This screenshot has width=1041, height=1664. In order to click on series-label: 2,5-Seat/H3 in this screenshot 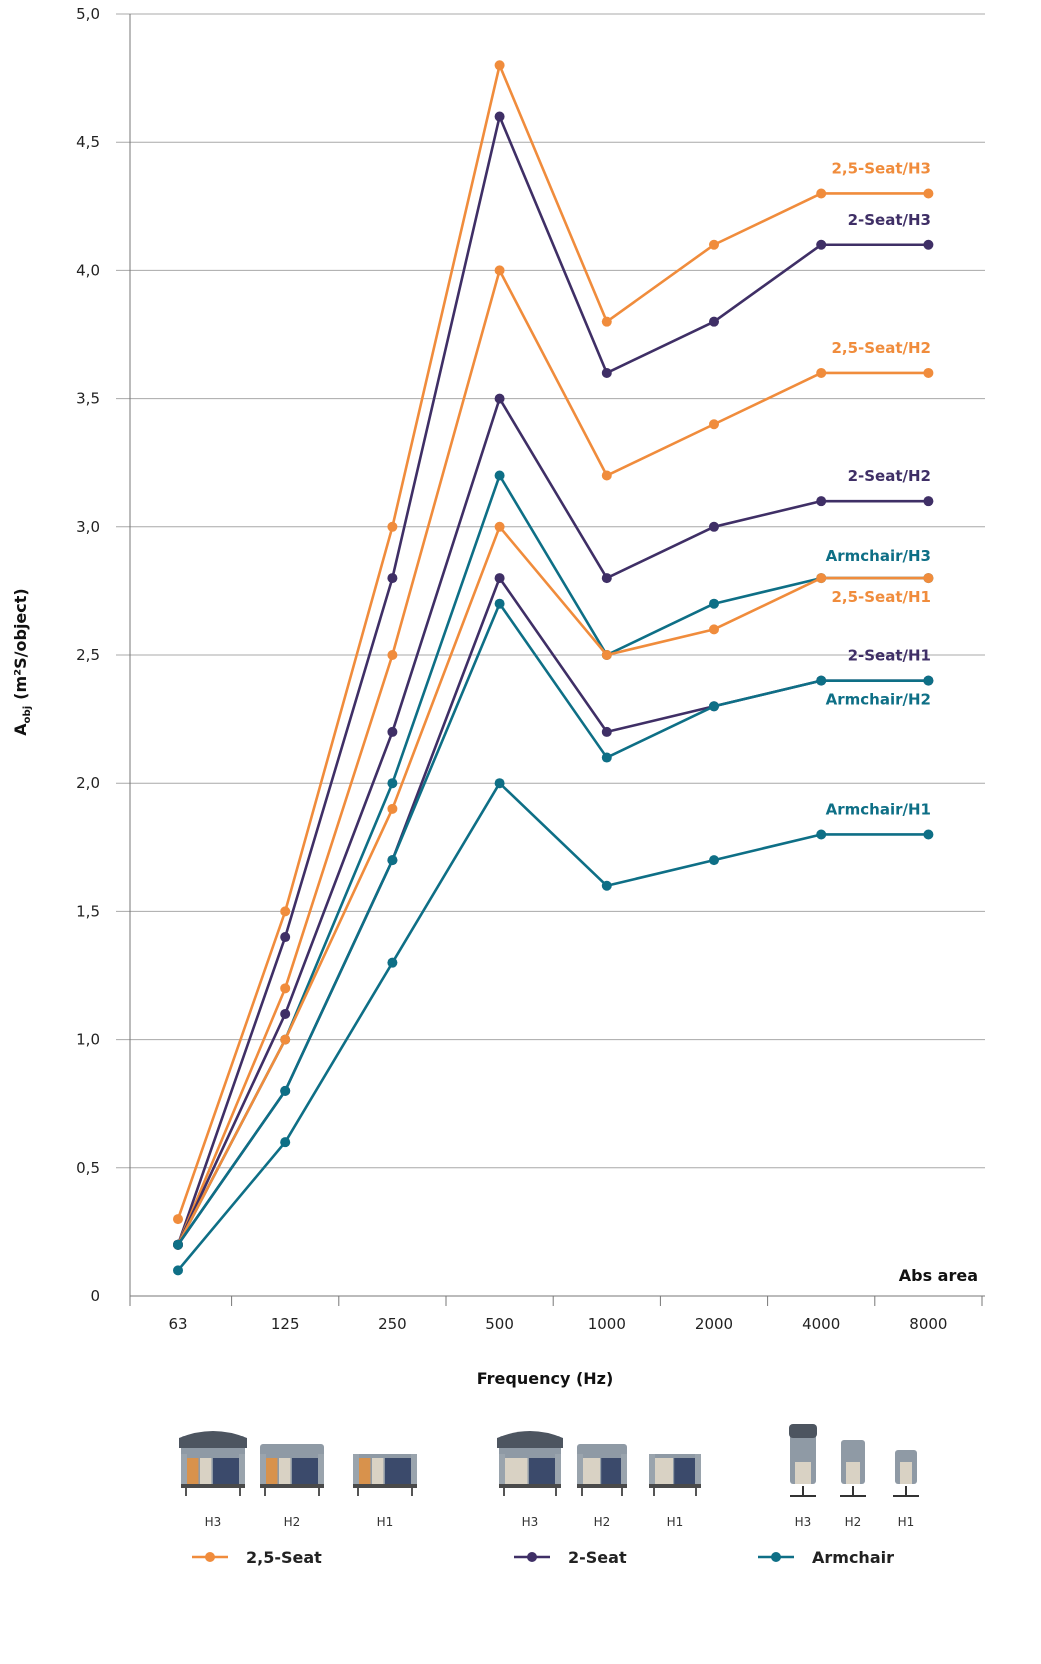, I will do `click(881, 168)`.